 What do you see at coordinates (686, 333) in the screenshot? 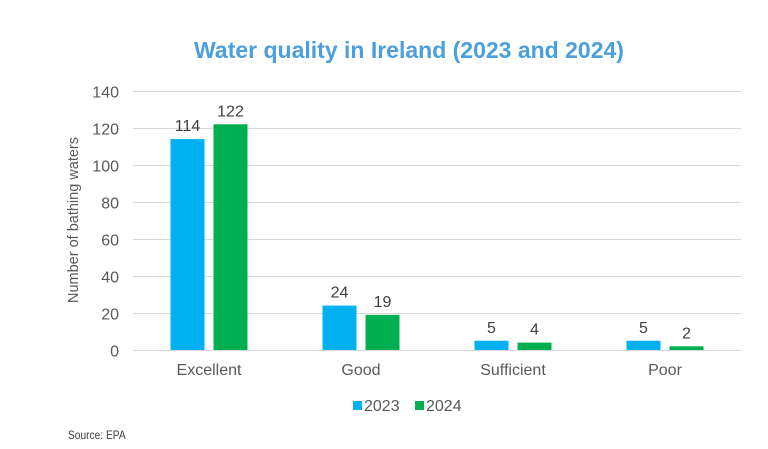
I see `data-label: 2` at bounding box center [686, 333].